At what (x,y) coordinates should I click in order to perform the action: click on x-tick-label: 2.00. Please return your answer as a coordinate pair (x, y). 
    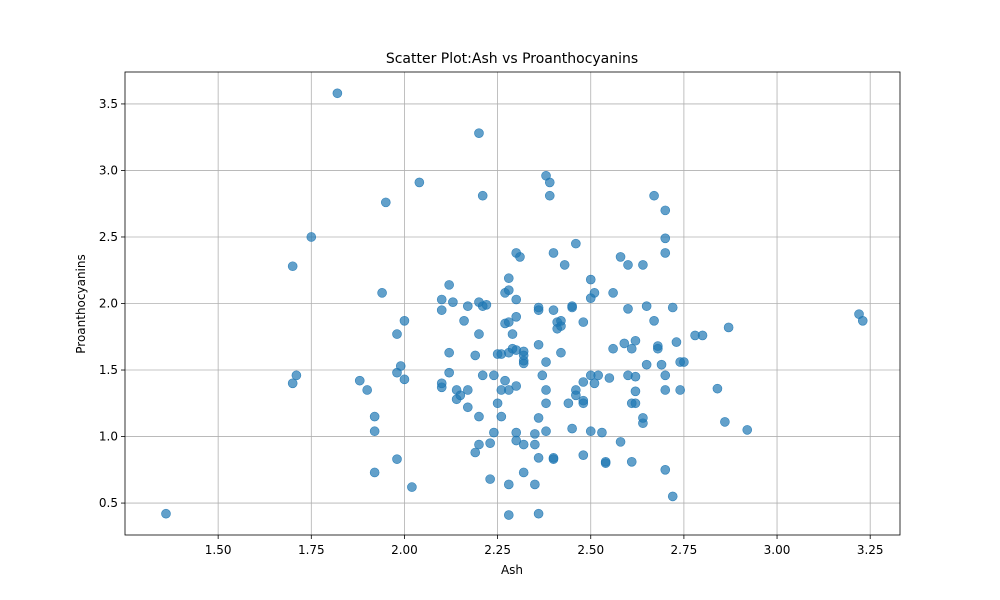
    Looking at the image, I should click on (404, 550).